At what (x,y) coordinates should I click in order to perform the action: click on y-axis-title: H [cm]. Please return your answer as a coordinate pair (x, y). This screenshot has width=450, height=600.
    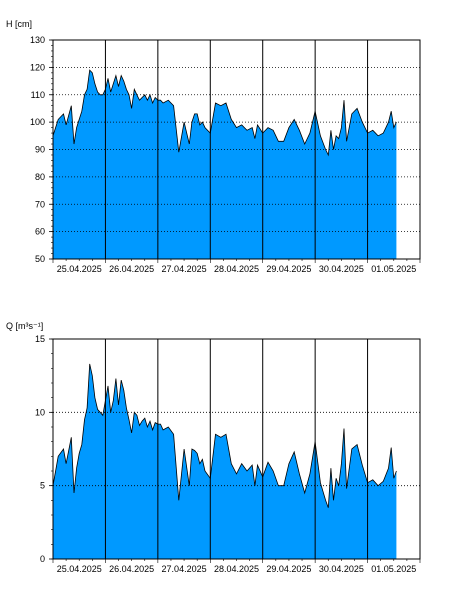
    Looking at the image, I should click on (19, 24).